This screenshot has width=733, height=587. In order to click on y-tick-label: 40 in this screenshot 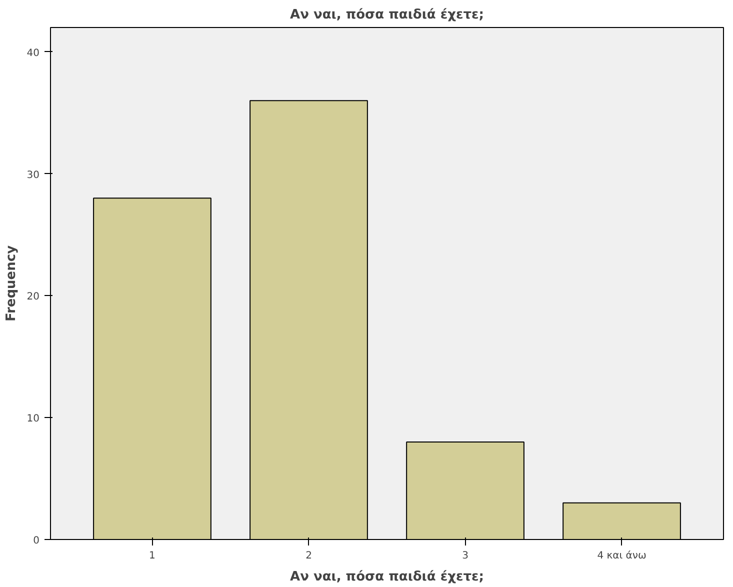, I will do `click(33, 53)`.